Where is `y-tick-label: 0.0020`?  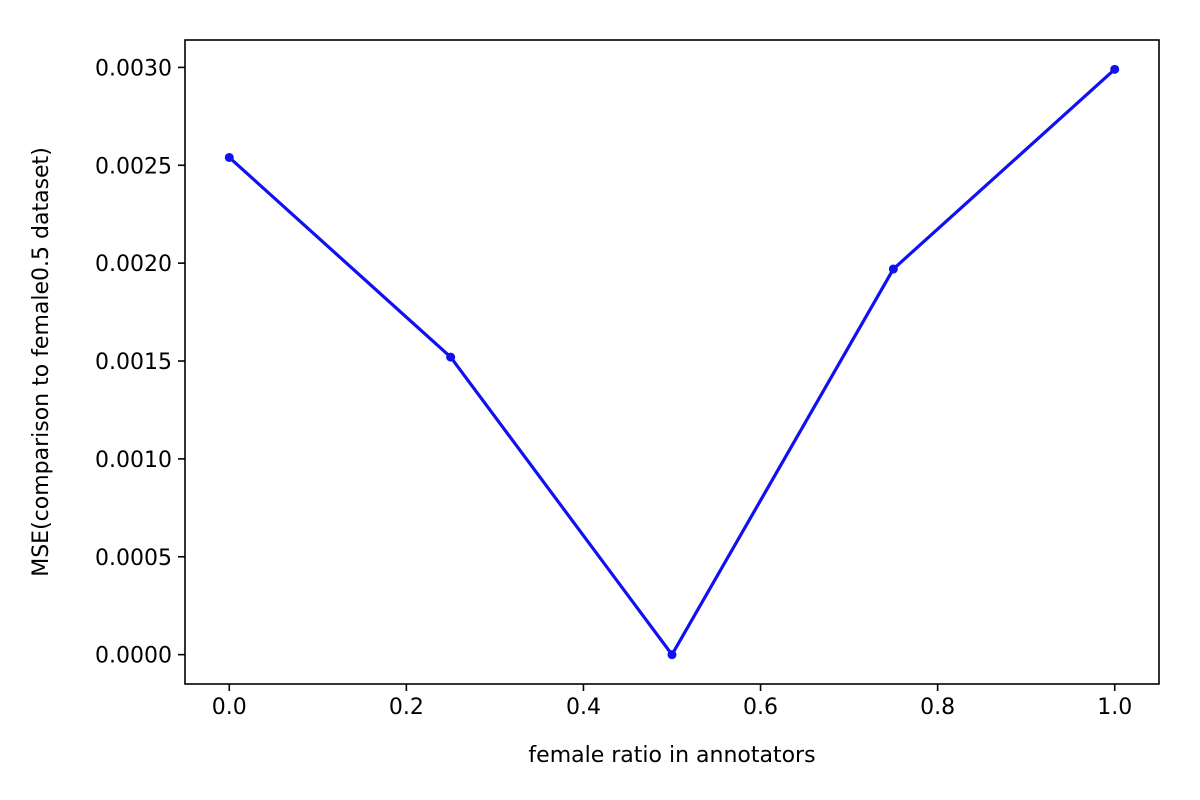
y-tick-label: 0.0020 is located at coordinates (133, 264).